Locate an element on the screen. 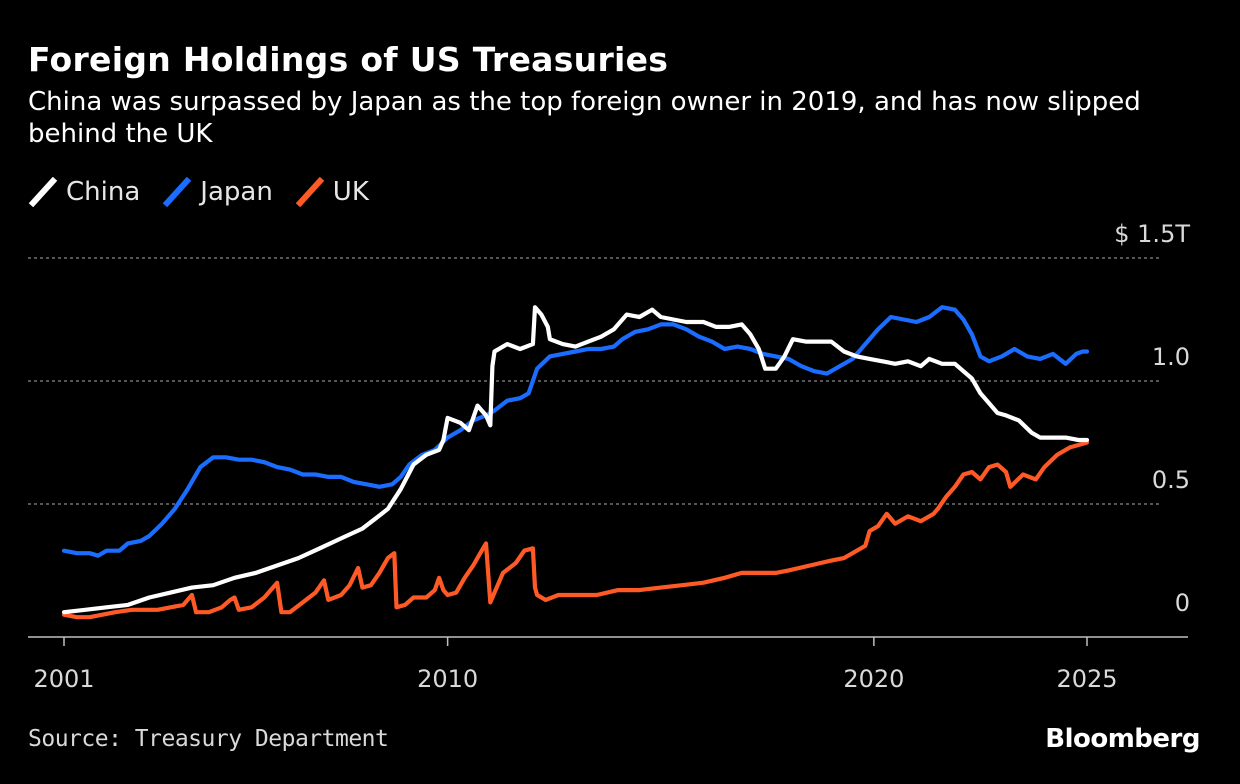 The image size is (1240, 784). legend-swatch-uk is located at coordinates (310, 192).